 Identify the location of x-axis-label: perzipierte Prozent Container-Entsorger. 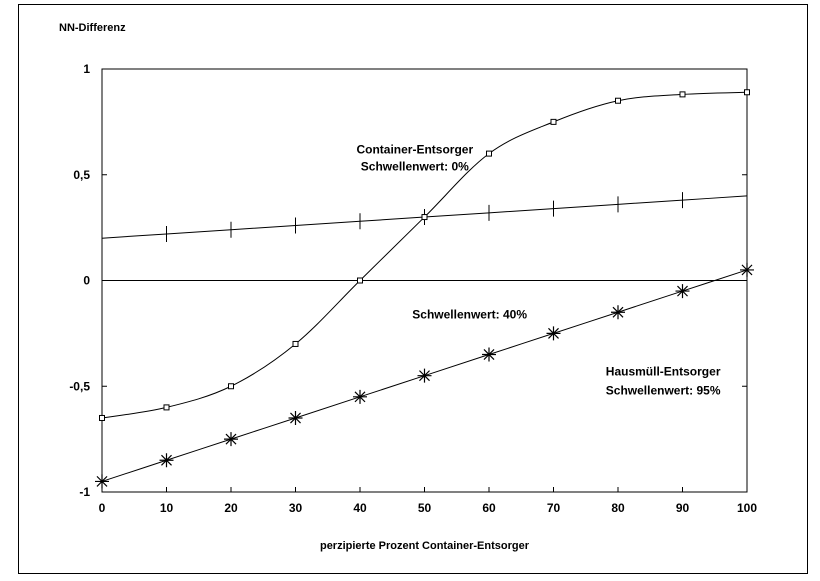
(425, 546).